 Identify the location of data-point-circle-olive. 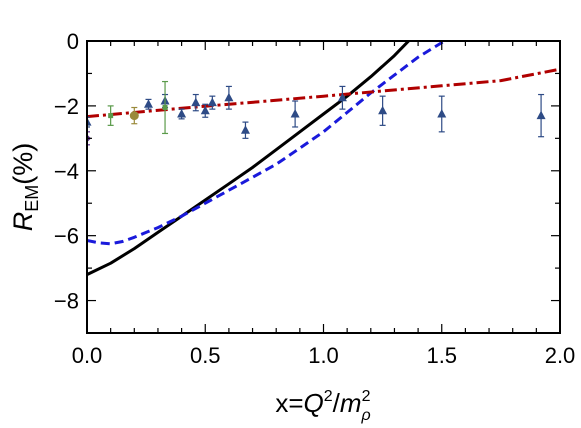
(134, 115).